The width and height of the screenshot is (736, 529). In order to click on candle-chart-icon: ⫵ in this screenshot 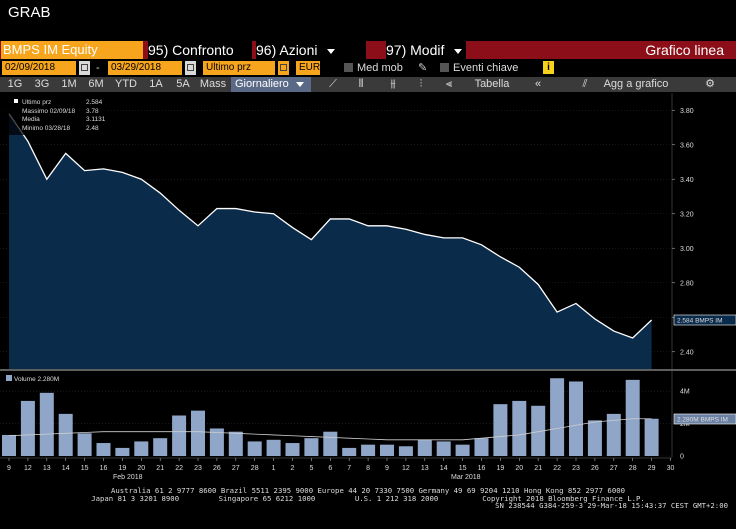, I will do `click(393, 84)`.